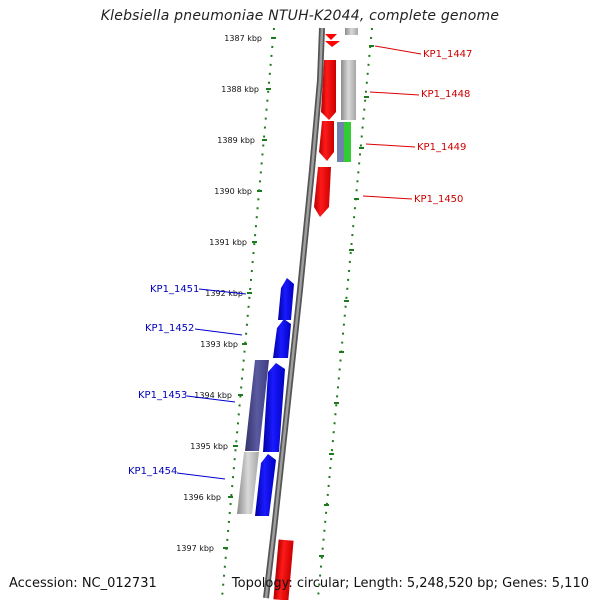 This screenshot has width=600, height=600. Describe the element at coordinates (83, 583) in the screenshot. I see `accession-text: Accession: NC_012731` at that location.